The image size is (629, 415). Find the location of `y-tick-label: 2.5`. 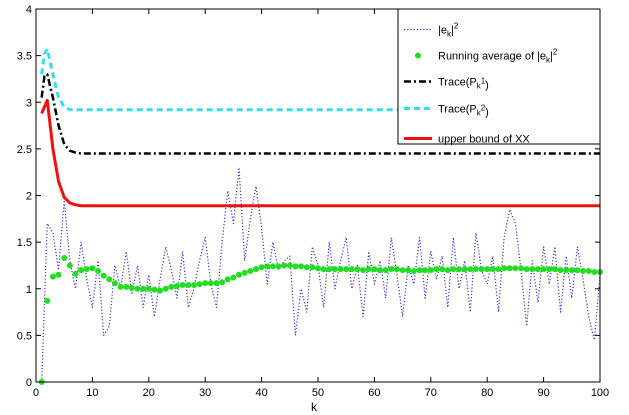

y-tick-label: 2.5 is located at coordinates (24, 150).